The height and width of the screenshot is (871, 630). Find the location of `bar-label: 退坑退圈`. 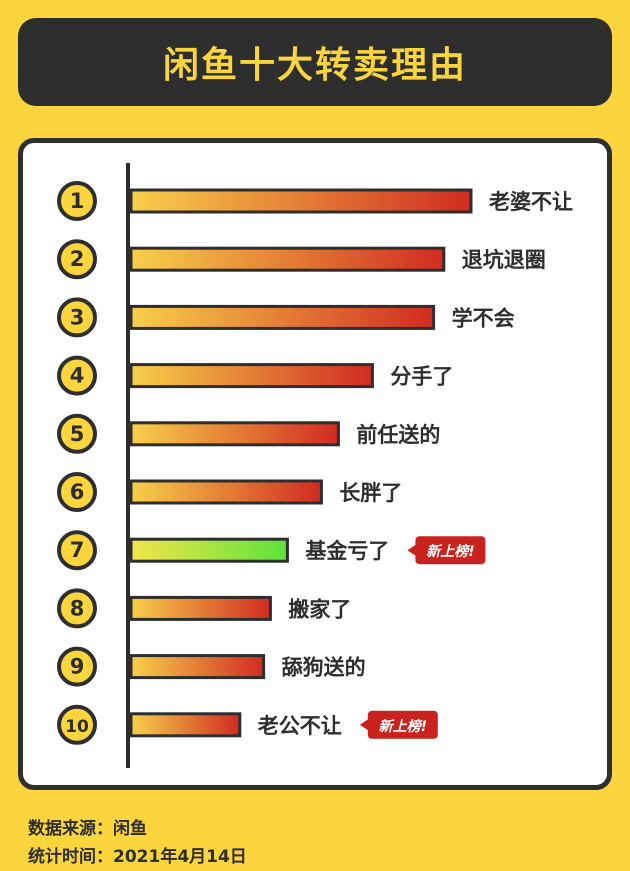

bar-label: 退坑退圈 is located at coordinates (504, 260).